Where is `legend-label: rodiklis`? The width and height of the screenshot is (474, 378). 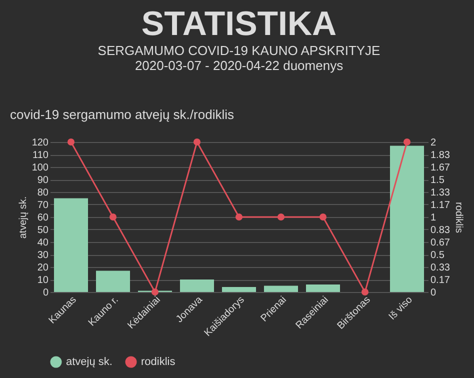 legend-label: rodiklis is located at coordinates (158, 362).